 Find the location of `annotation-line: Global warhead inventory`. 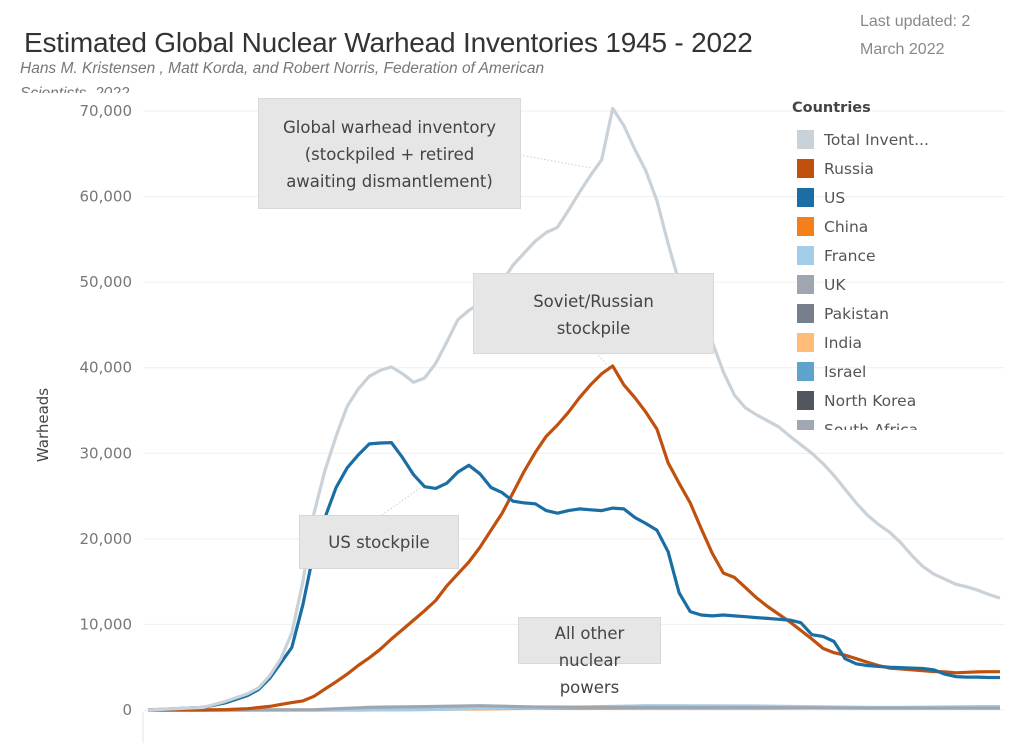

annotation-line: Global warhead inventory is located at coordinates (389, 127).